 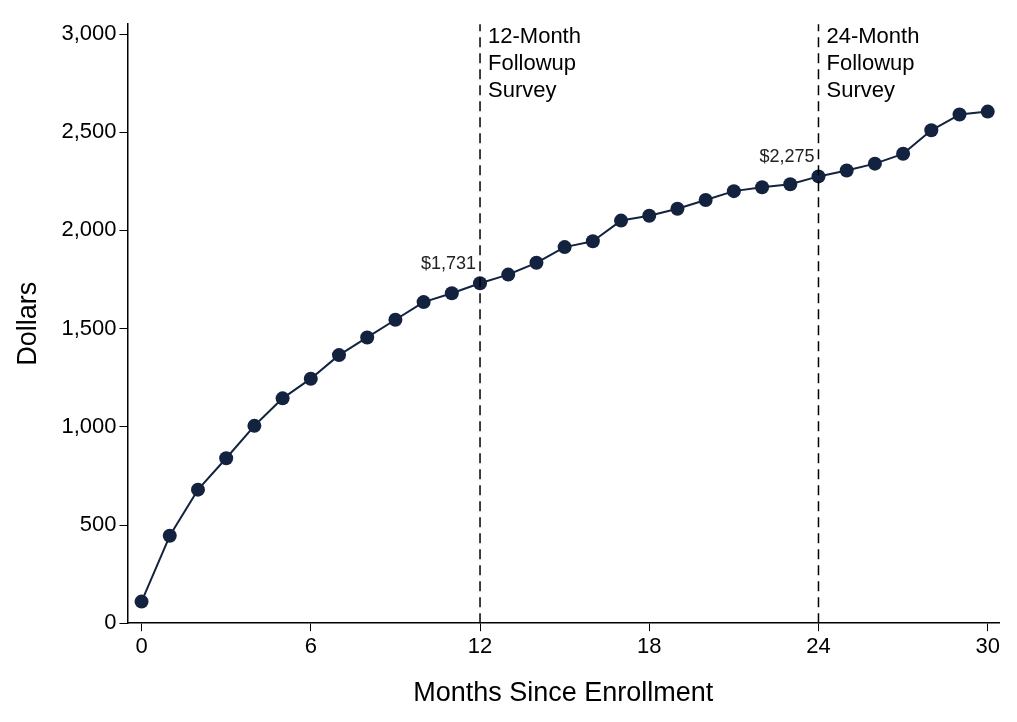 I want to click on x-axis-title: Months Since Enrollment, so click(x=563, y=692).